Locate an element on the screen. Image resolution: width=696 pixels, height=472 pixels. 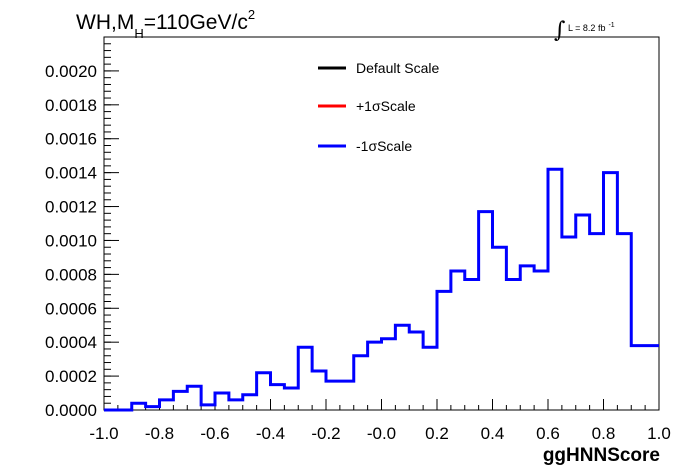
legend-label-minus-1sigma: -1σScale is located at coordinates (384, 146).